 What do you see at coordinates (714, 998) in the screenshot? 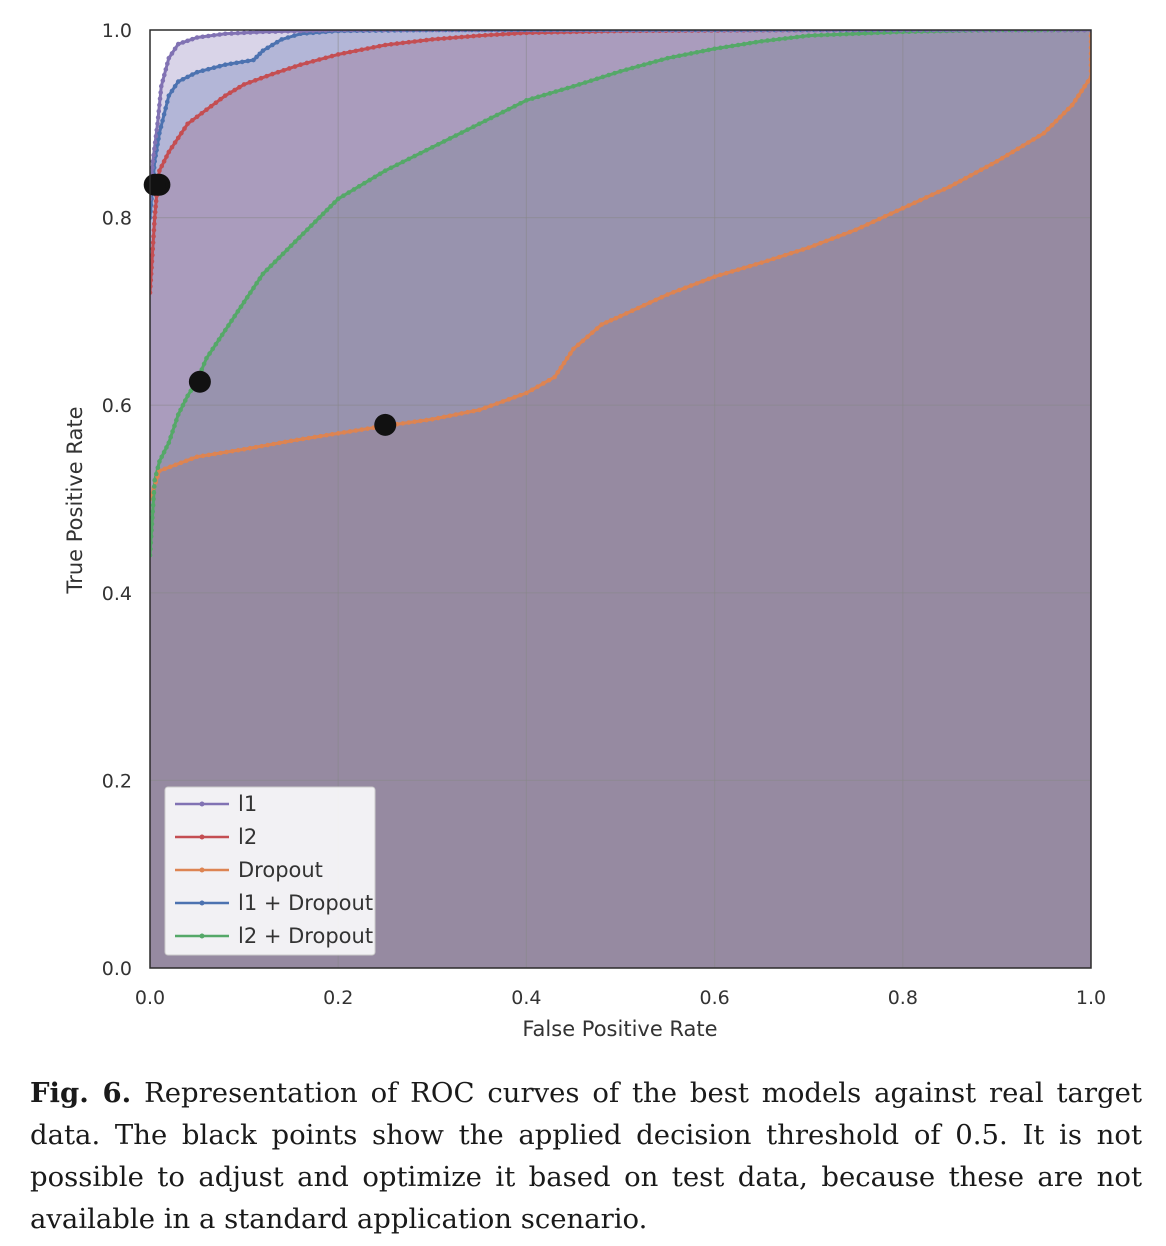
I see `x-tick-label: 0.6` at bounding box center [714, 998].